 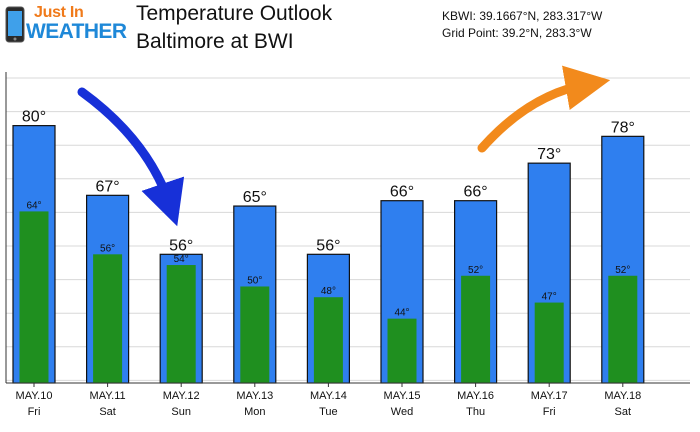 I want to click on logo-text-top: Just In, so click(x=59, y=12).